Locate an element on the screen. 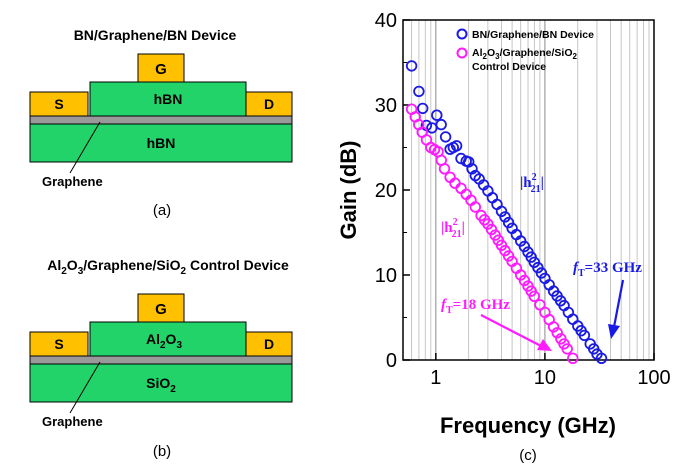  sio2-substrate-label: SiO2 is located at coordinates (161, 385).